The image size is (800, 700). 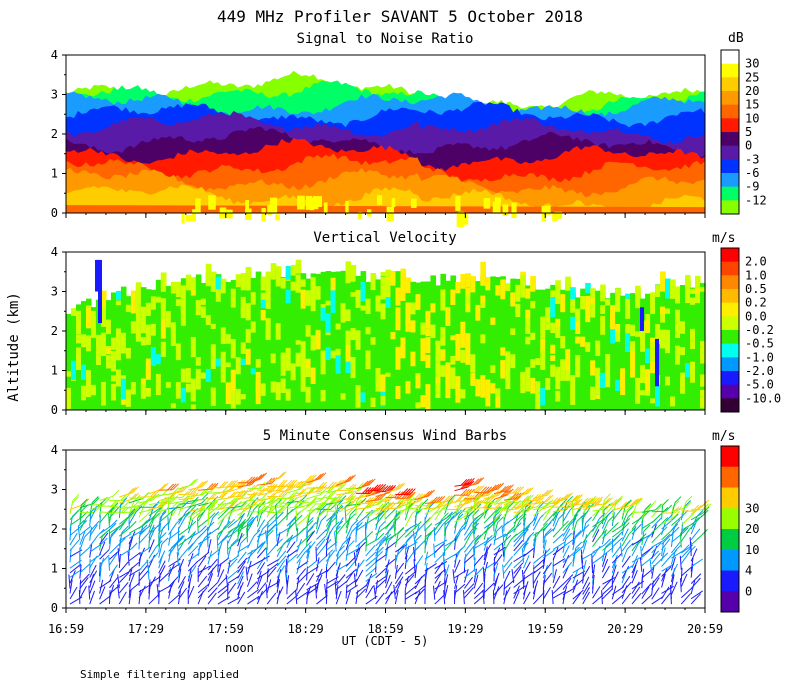 What do you see at coordinates (723, 436) in the screenshot?
I see `wind-units: m/s` at bounding box center [723, 436].